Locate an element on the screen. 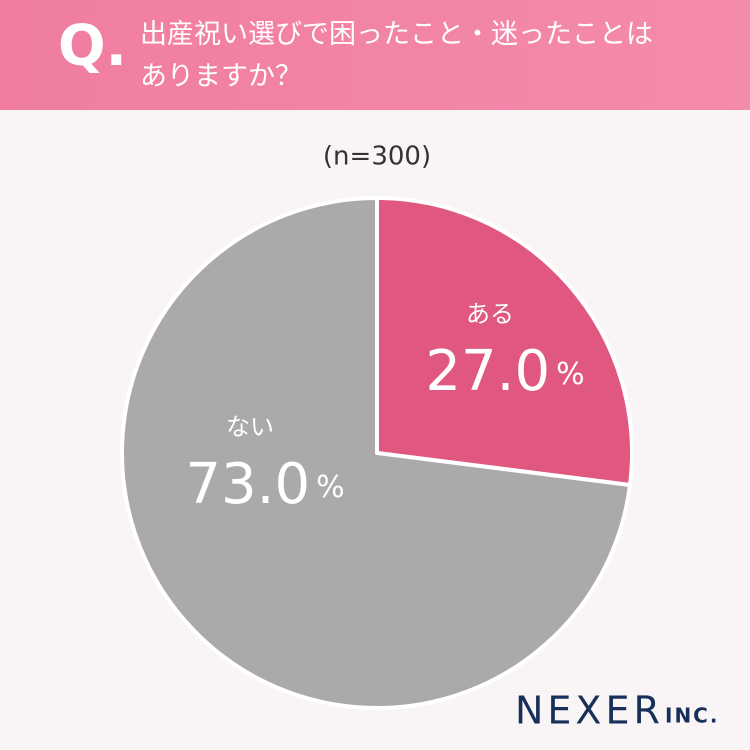  sample-size: (n=300) is located at coordinates (377, 157).